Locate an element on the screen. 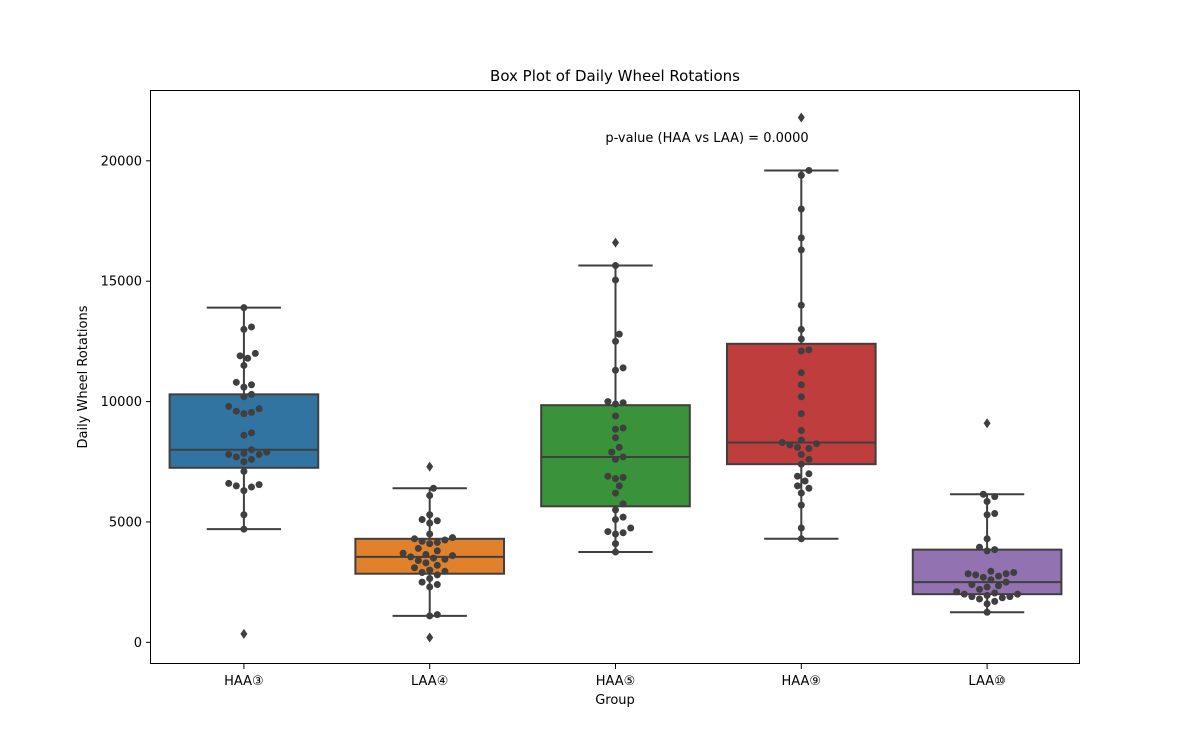  y-axis-ticks: 0 5000 10000 15000 20000 is located at coordinates (126, 402).